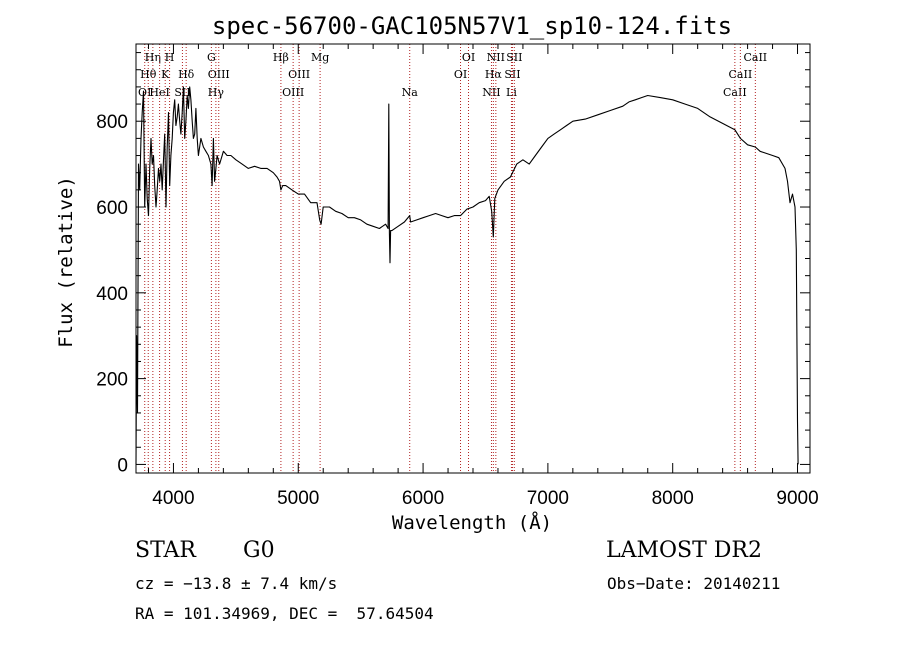 The width and height of the screenshot is (900, 649). I want to click on line-marker-label: HeI, so click(159, 92).